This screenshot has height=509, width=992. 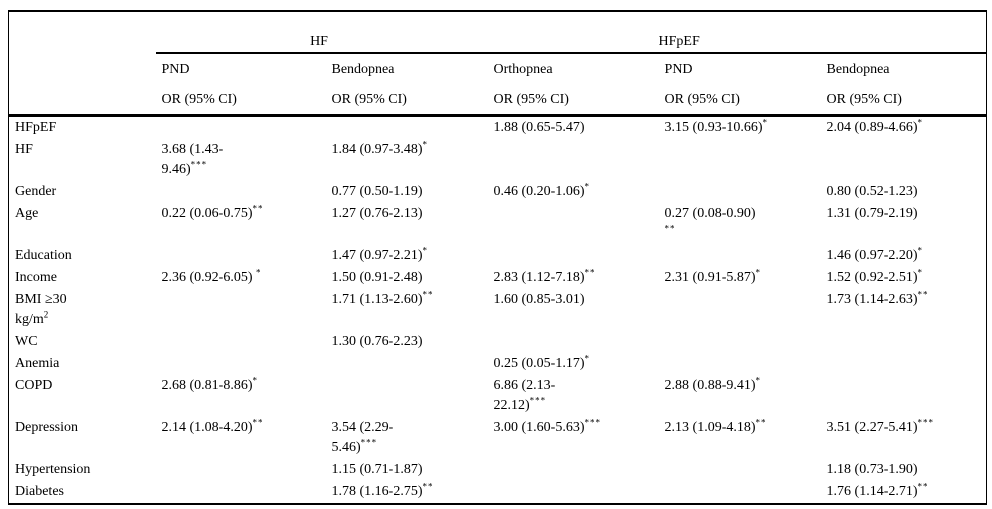 I want to click on or-cell: 1.47 (0.97-2.21)*, so click(x=407, y=256).